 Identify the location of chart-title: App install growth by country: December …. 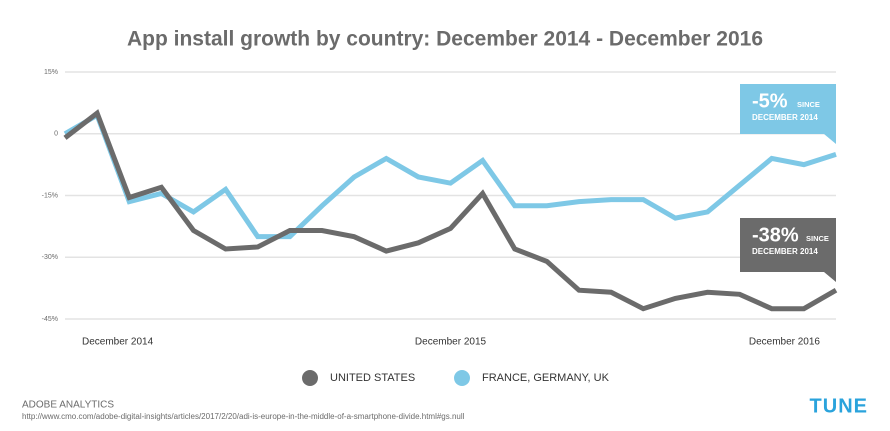
(445, 39).